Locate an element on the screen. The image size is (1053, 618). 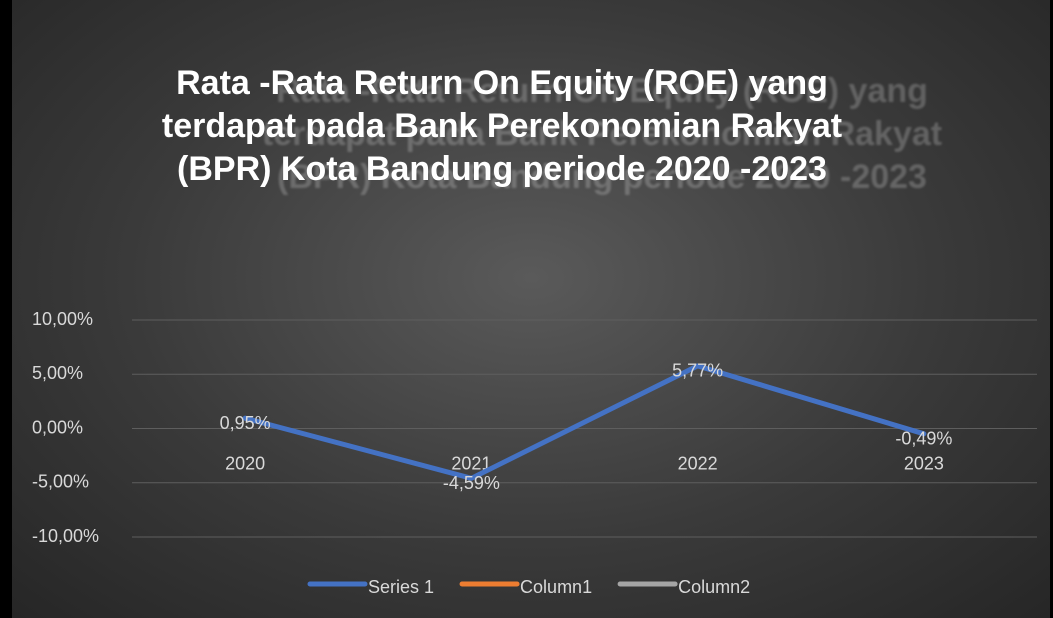
y-tick-label: 5,00% is located at coordinates (57, 373).